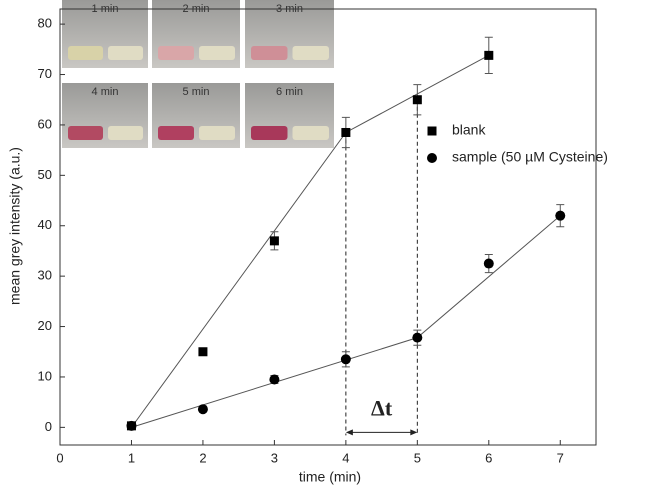  Describe the element at coordinates (382, 407) in the screenshot. I see `annotation-label: Δt` at that location.